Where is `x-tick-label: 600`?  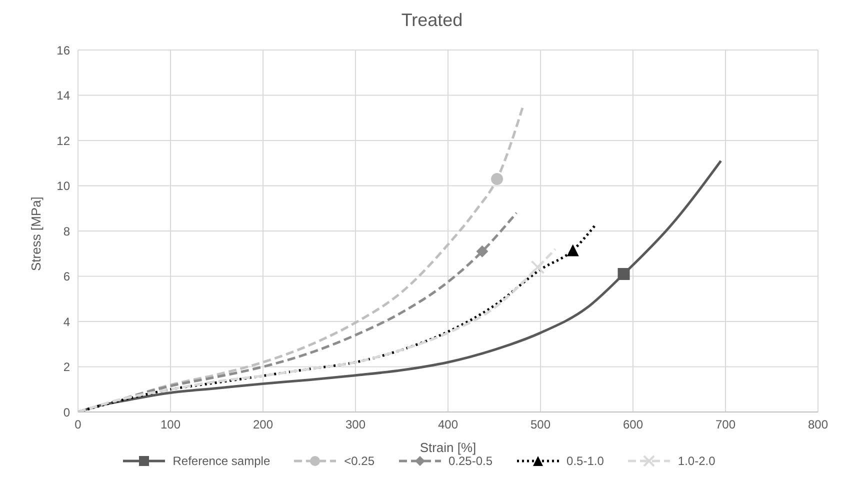
x-tick-label: 600 is located at coordinates (633, 425).